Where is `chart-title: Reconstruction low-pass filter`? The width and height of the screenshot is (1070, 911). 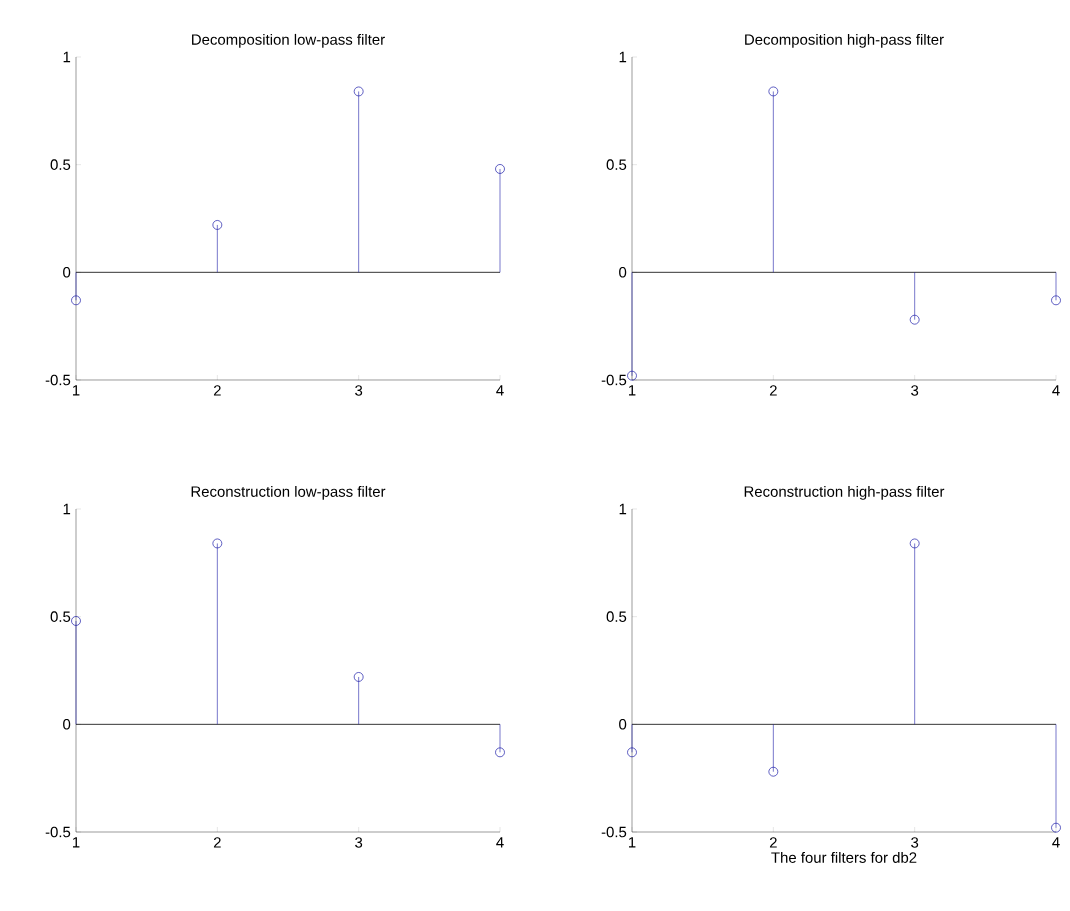
chart-title: Reconstruction low-pass filter is located at coordinates (288, 492).